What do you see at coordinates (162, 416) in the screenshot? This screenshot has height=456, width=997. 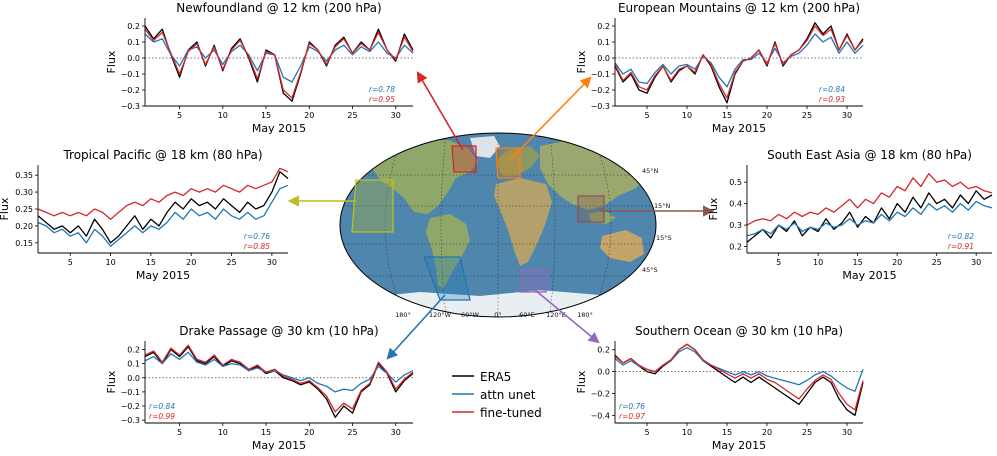 I see `r-fine-label: r=0.99` at bounding box center [162, 416].